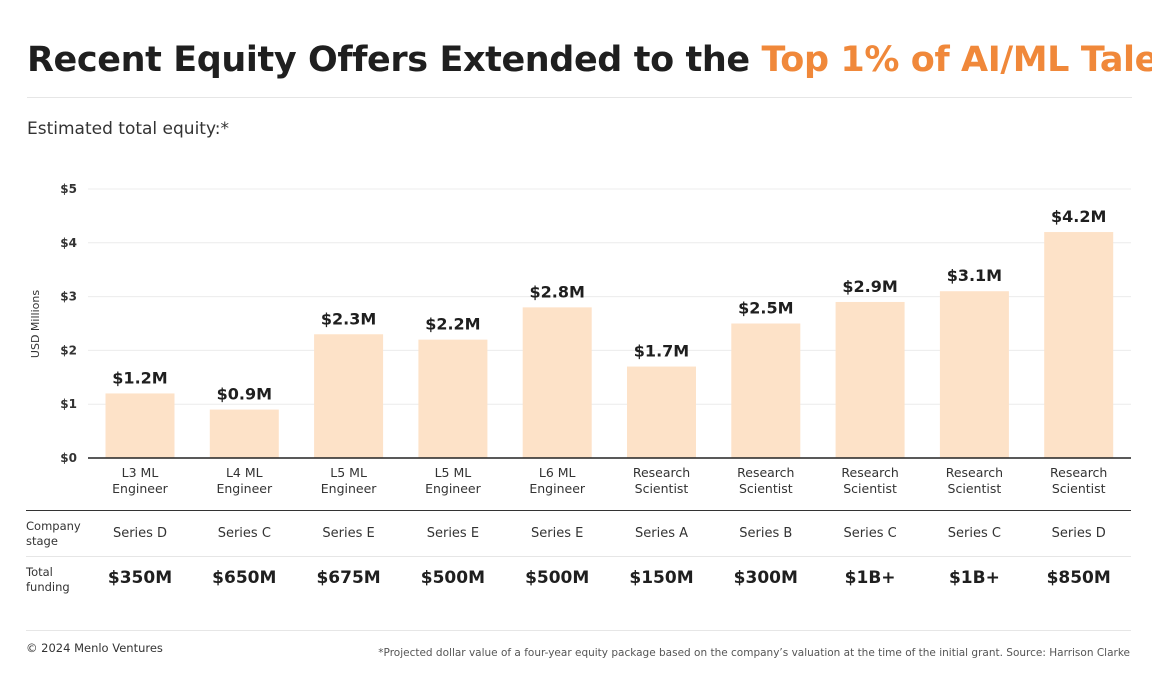 This screenshot has width=1152, height=682. Describe the element at coordinates (68, 323) in the screenshot. I see `y-axis-ticks: $0 $1 $2 $3 $4 $5` at that location.